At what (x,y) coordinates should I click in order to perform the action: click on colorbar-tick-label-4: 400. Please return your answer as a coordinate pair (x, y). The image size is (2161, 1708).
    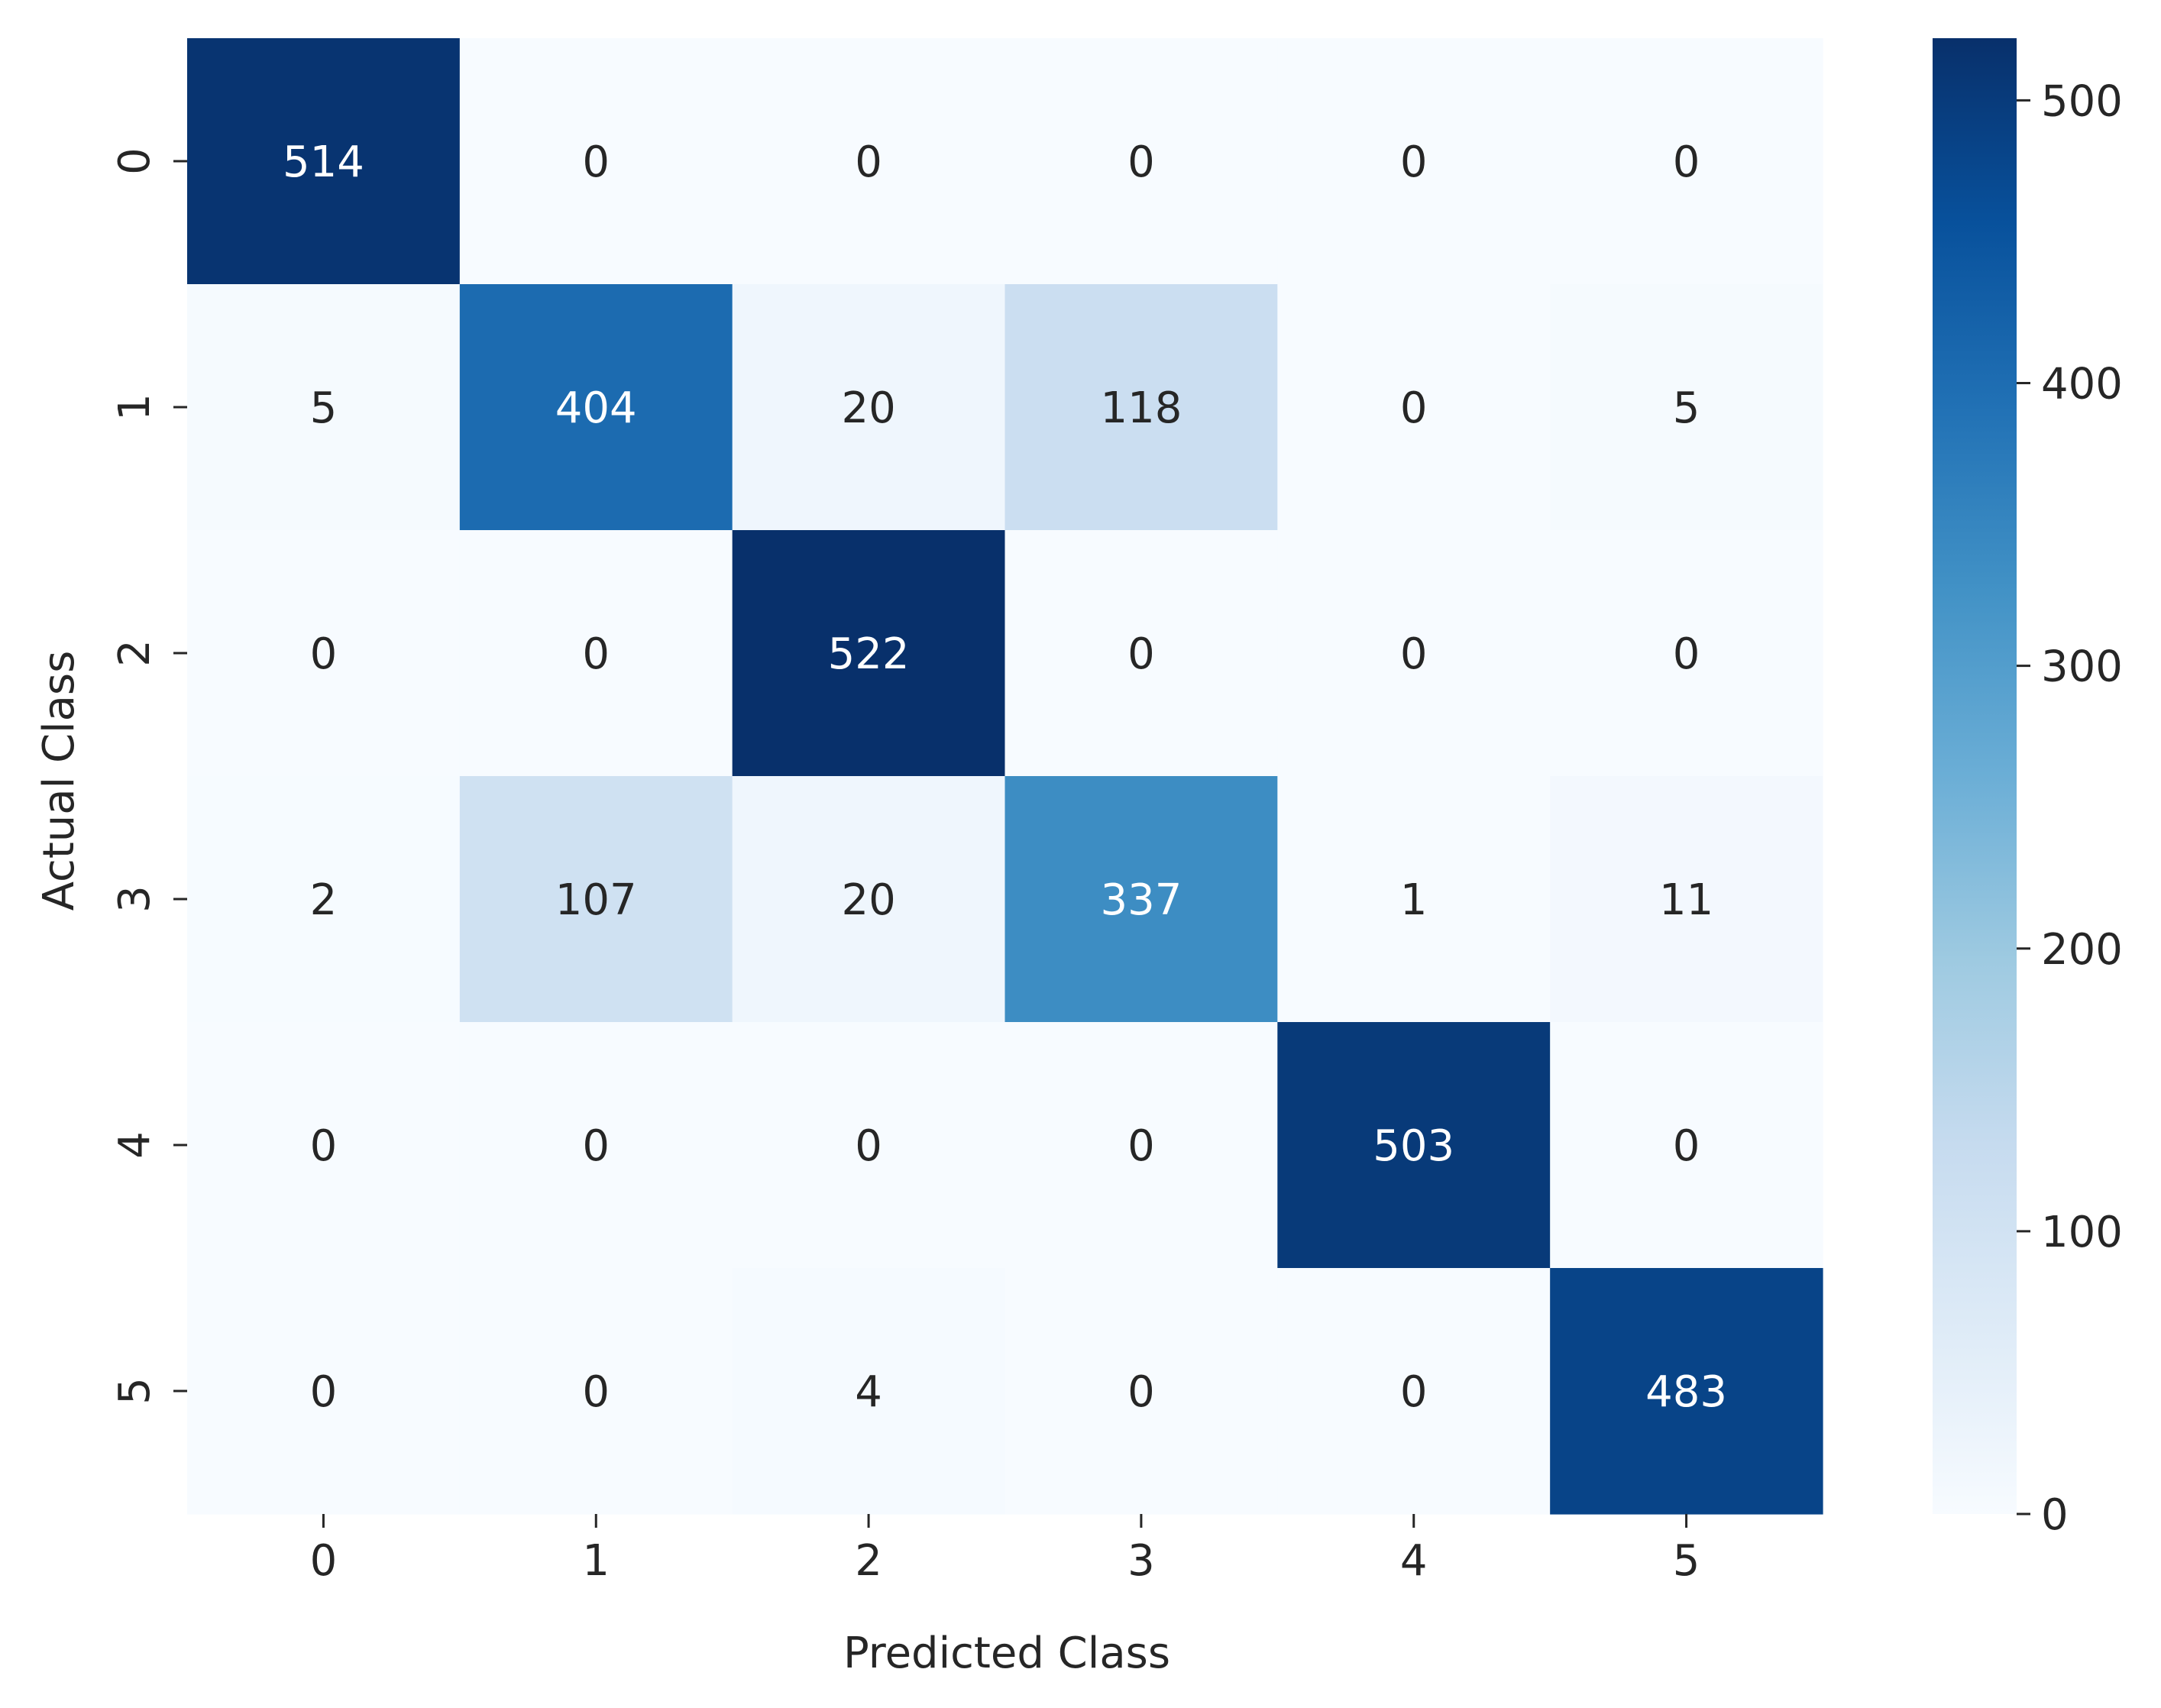
    Looking at the image, I should click on (2082, 384).